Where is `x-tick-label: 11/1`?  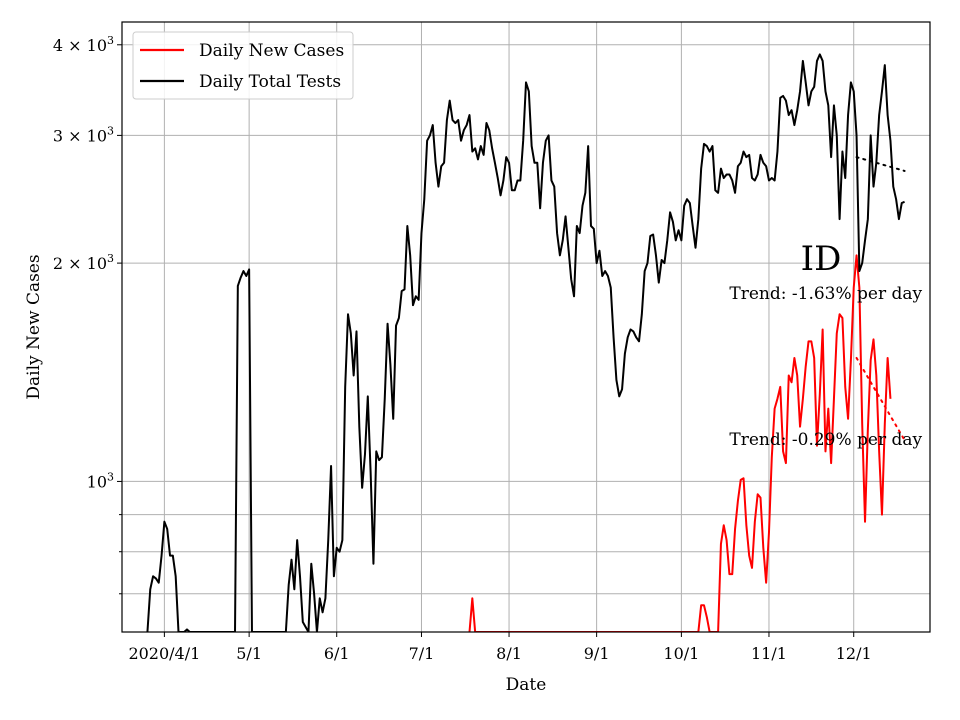 x-tick-label: 11/1 is located at coordinates (769, 653).